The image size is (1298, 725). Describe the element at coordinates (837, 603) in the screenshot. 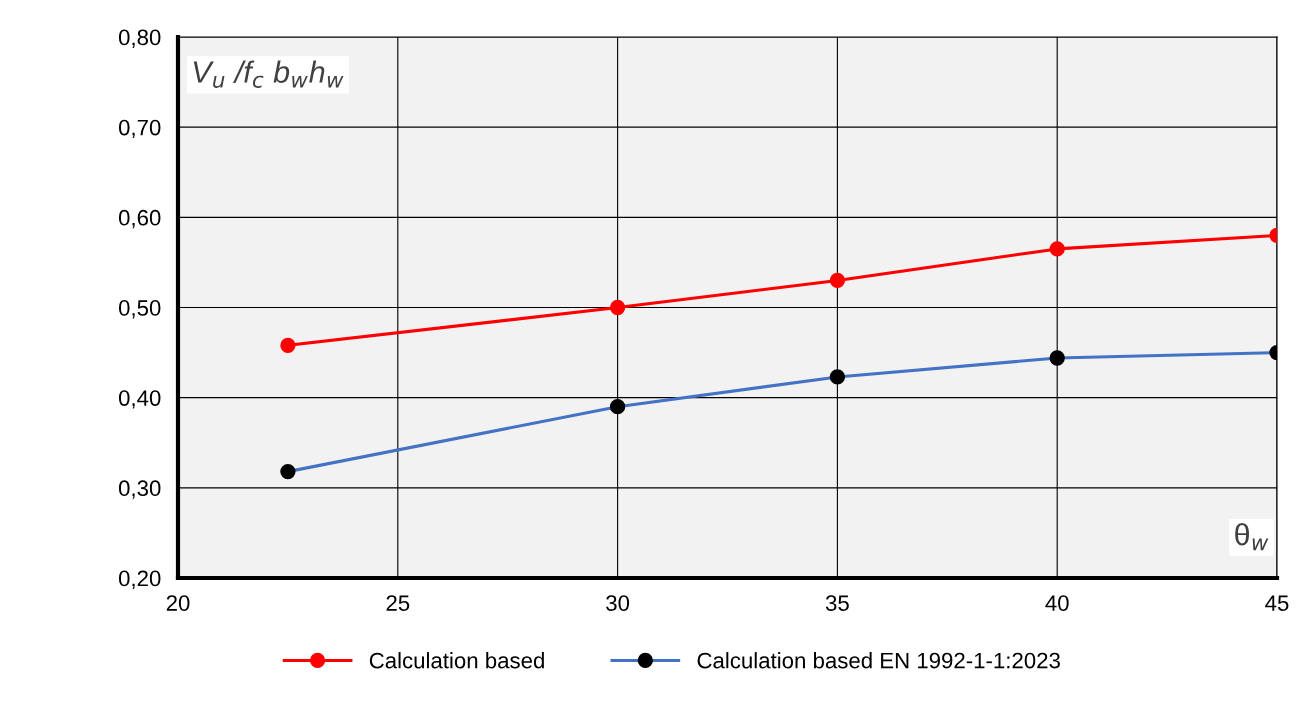

I see `x-tick-label: 35` at that location.